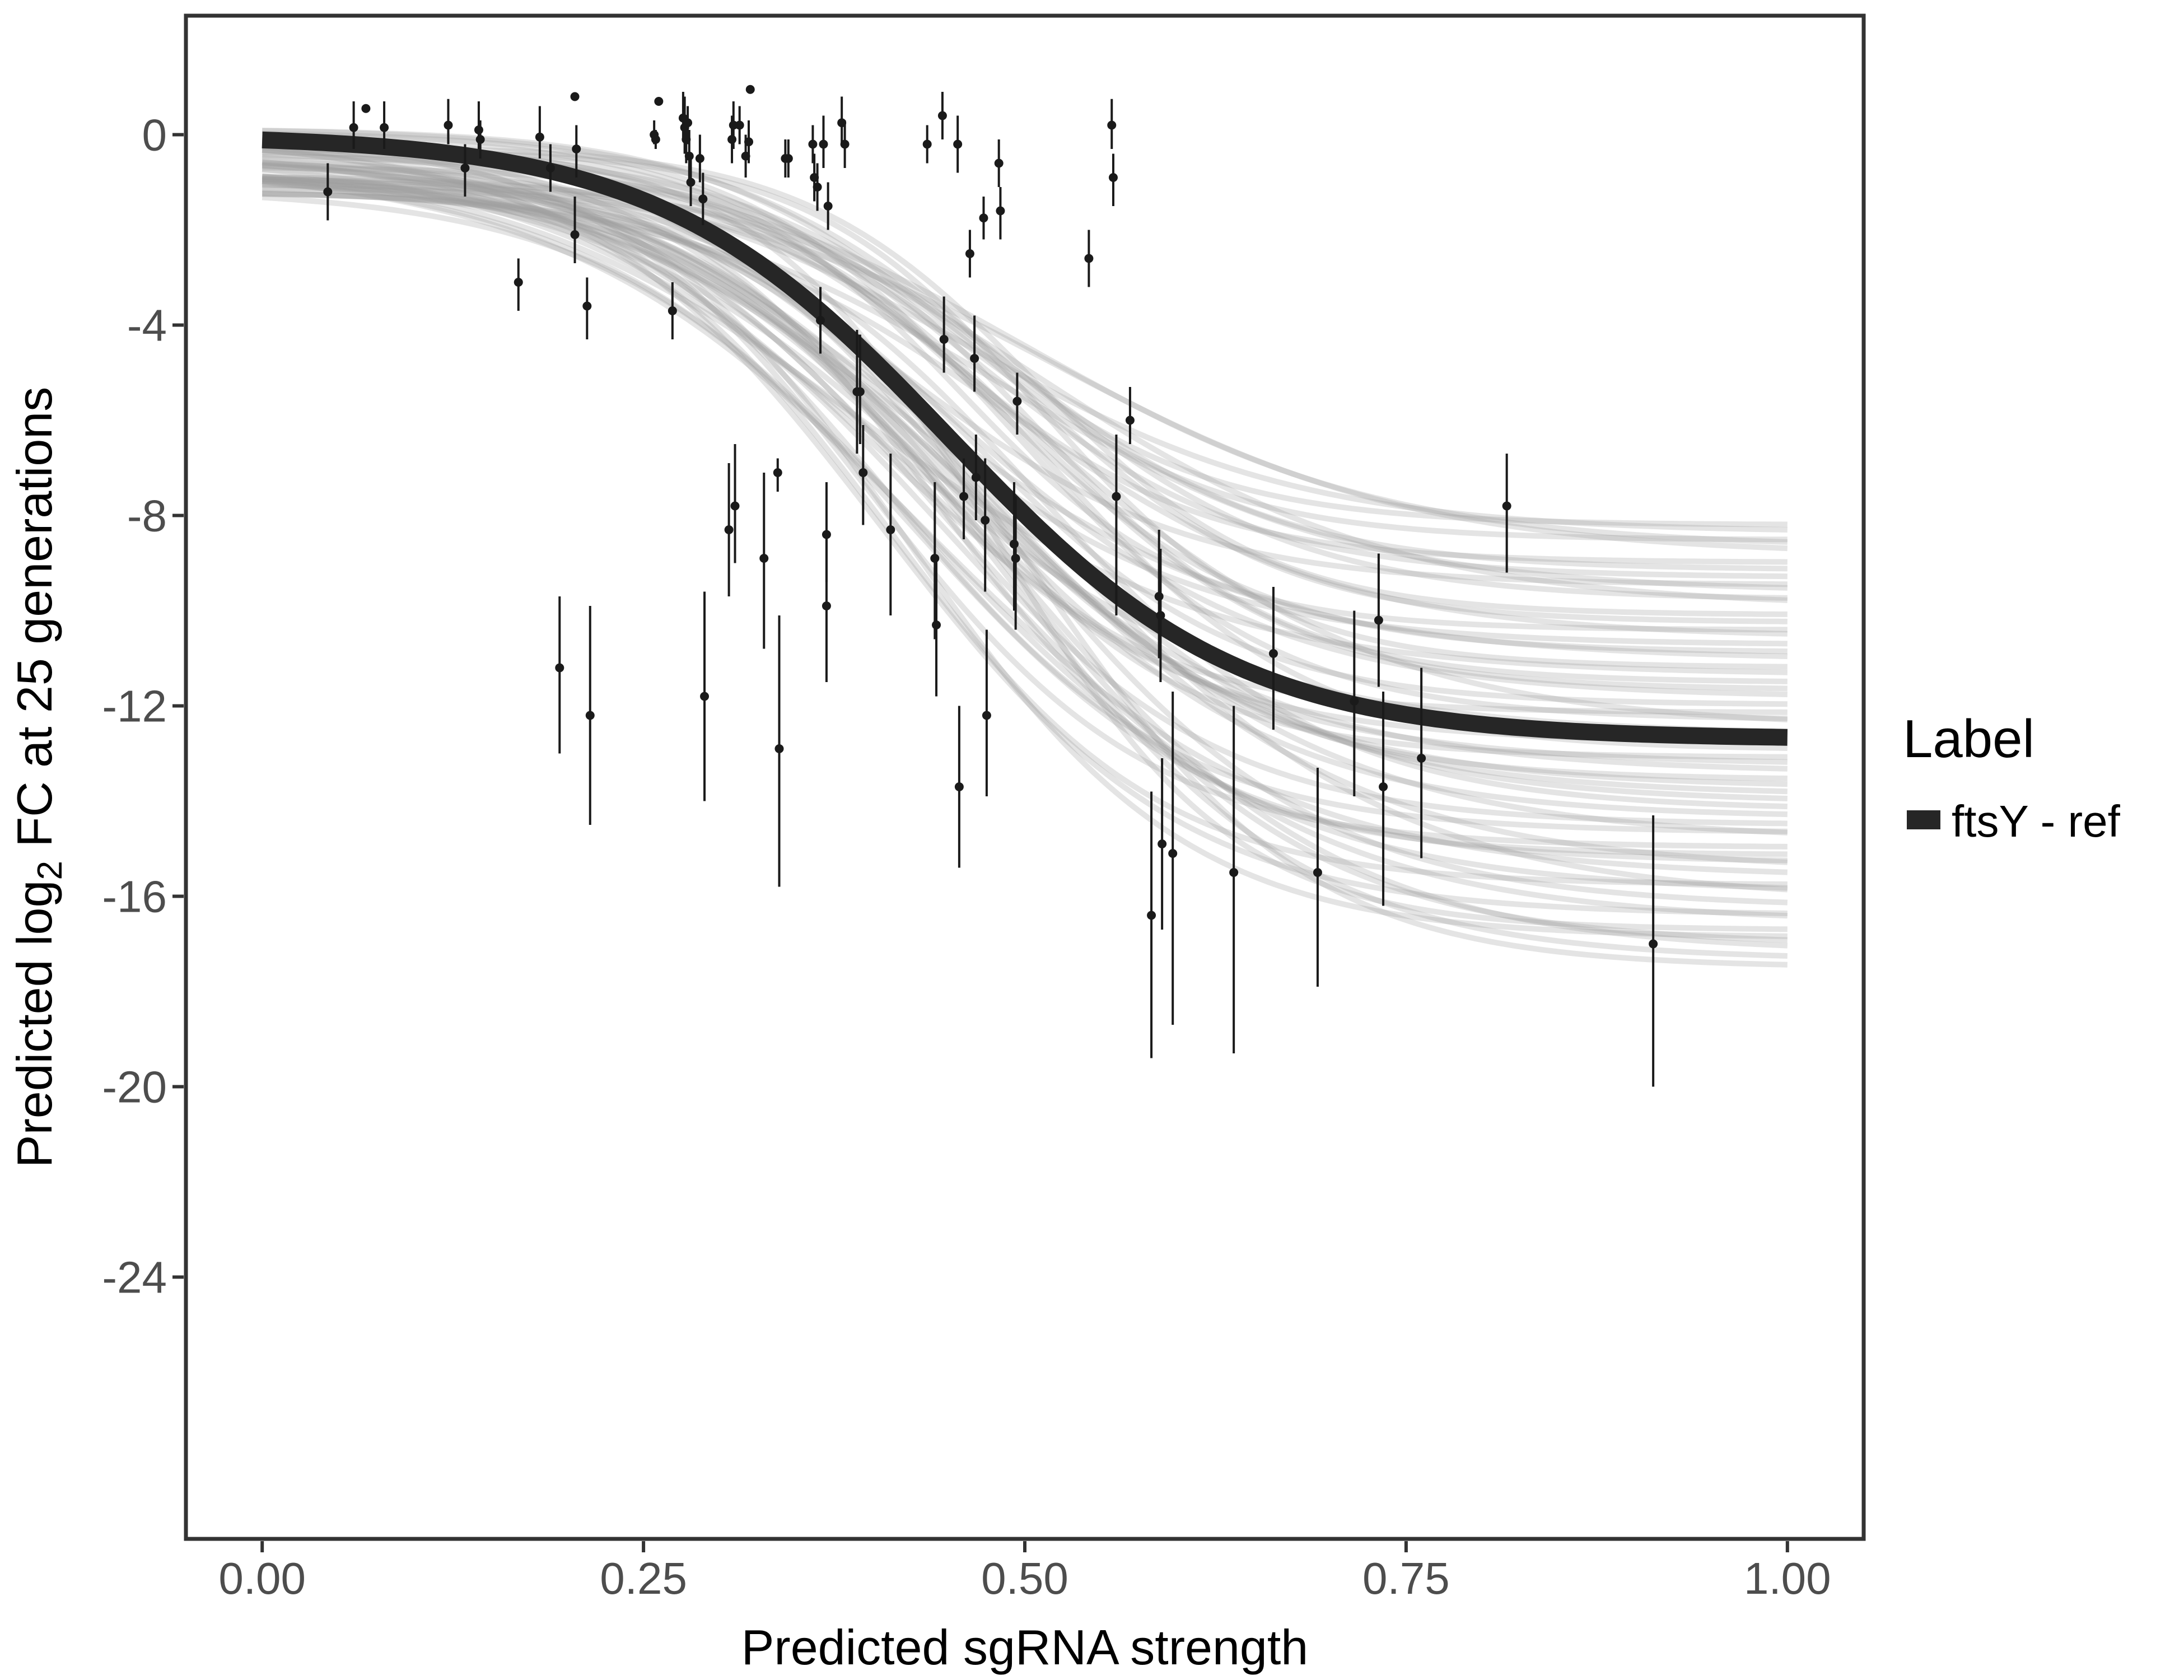 The height and width of the screenshot is (1680, 2184). What do you see at coordinates (1788, 1578) in the screenshot?
I see `x-tick-label: 1.00` at bounding box center [1788, 1578].